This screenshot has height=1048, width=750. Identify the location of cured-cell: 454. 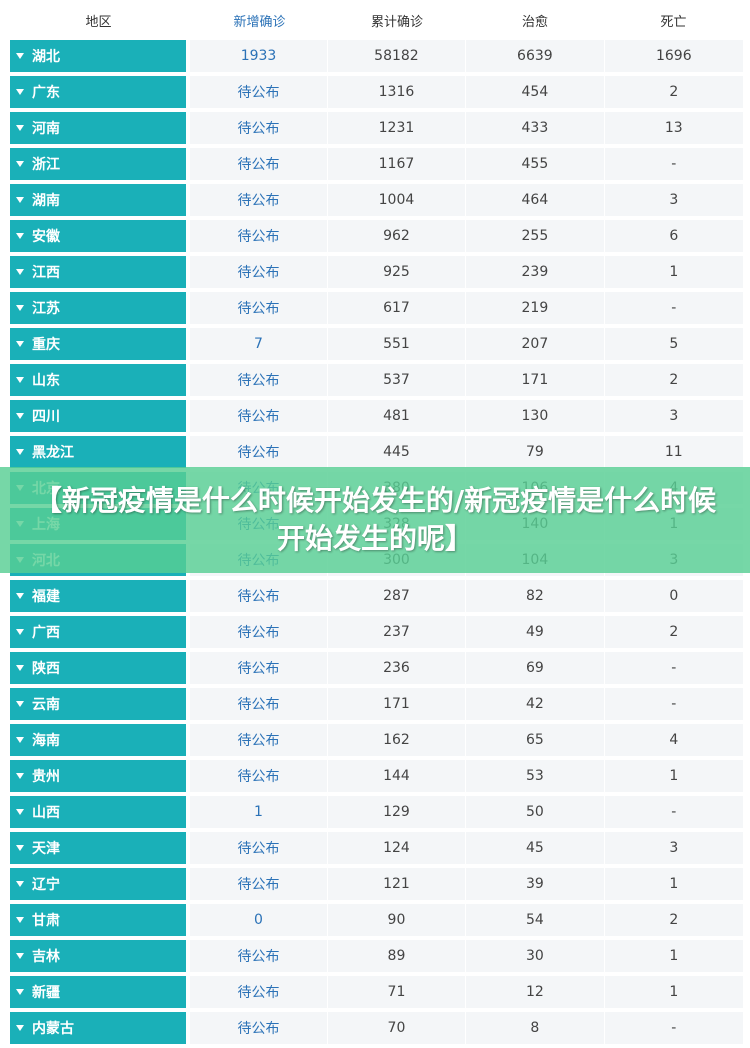
(535, 92).